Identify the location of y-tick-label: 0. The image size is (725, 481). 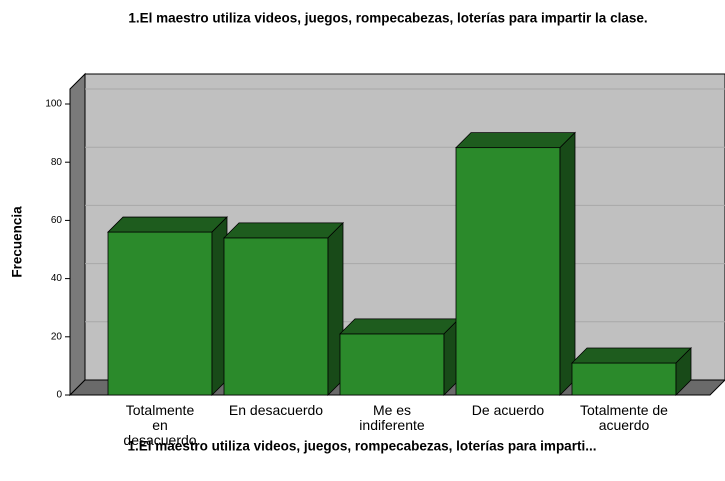
(59, 395).